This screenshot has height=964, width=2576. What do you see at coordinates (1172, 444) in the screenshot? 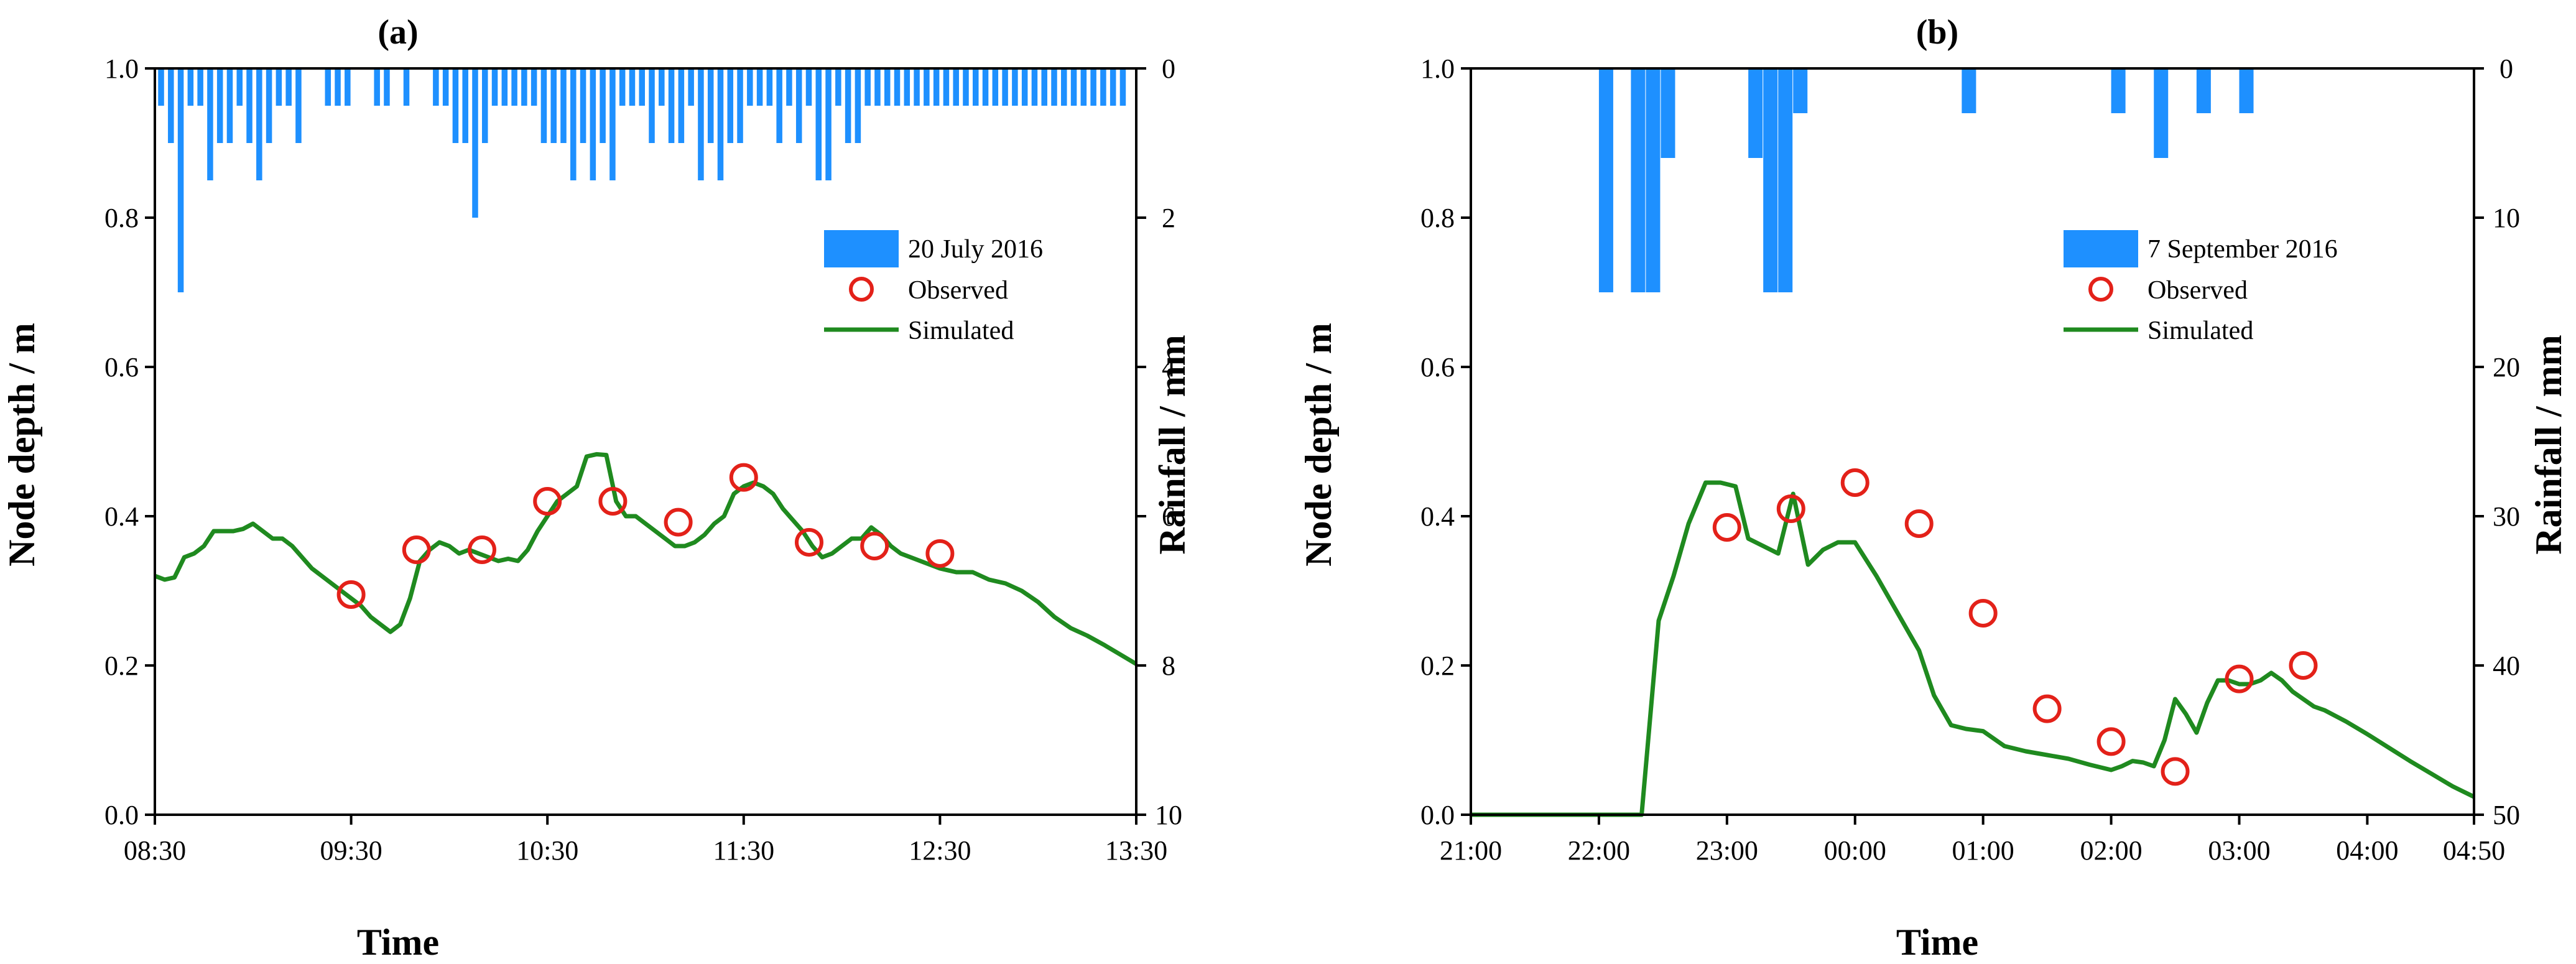
I see `y2-axis-title-a: Rainfall / mm` at bounding box center [1172, 444].